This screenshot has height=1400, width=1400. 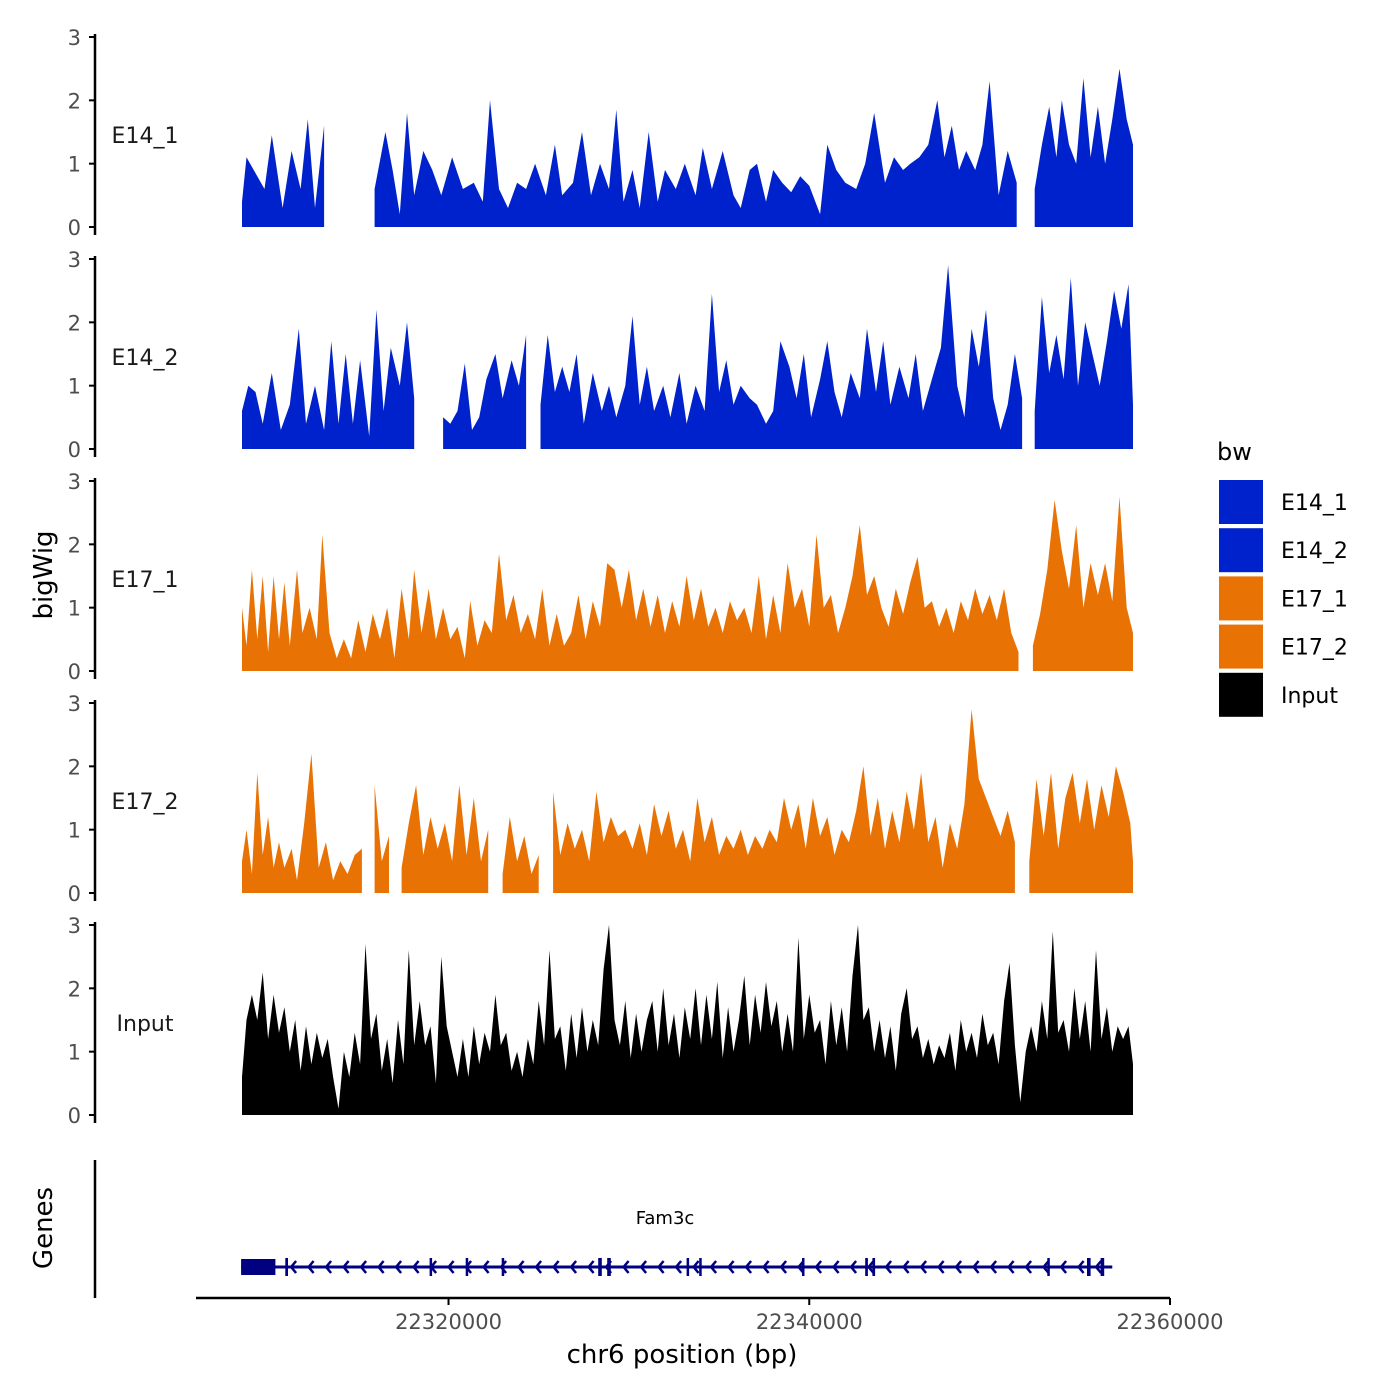 What do you see at coordinates (710, 1315) in the screenshot?
I see `x-axis: 22320000 22340000 22360000` at bounding box center [710, 1315].